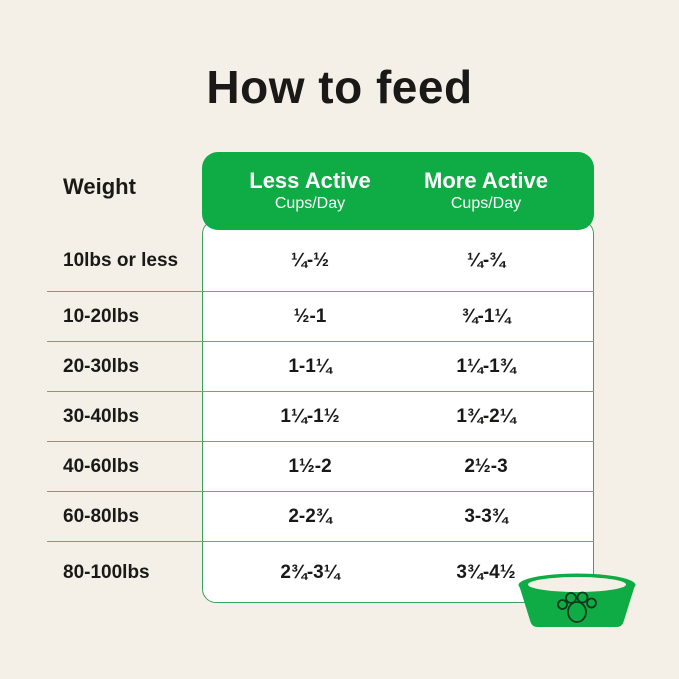  I want to click on less-active-value: 2¾-3¼, so click(310, 572).